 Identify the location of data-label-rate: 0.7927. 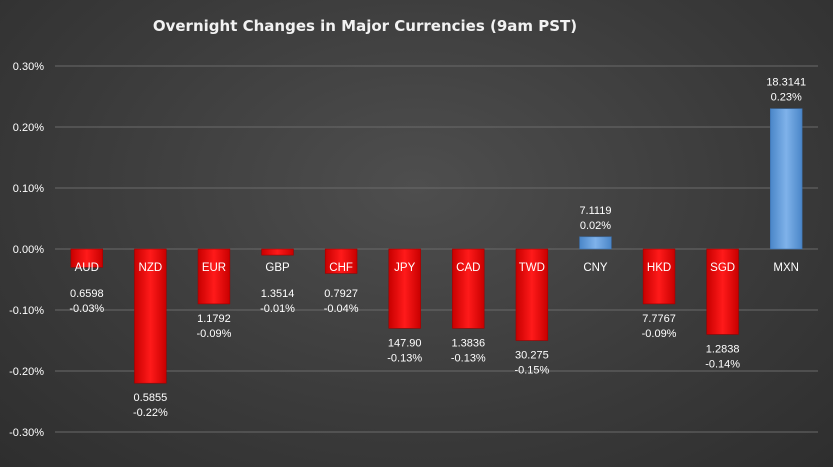
(341, 294).